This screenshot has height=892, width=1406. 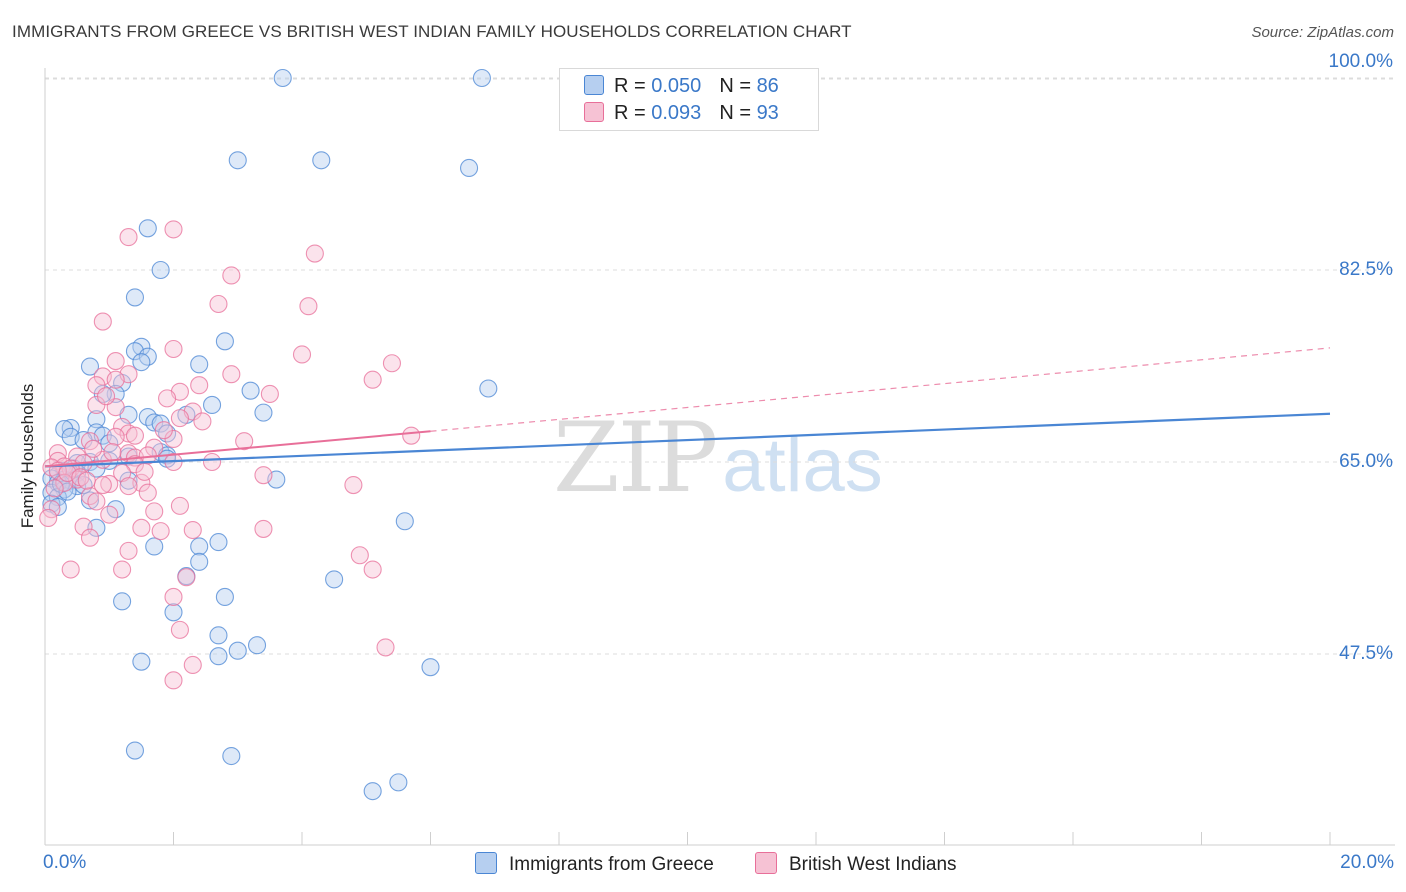 What do you see at coordinates (1360, 61) in the screenshot?
I see `y-tick-label: 100.0%` at bounding box center [1360, 61].